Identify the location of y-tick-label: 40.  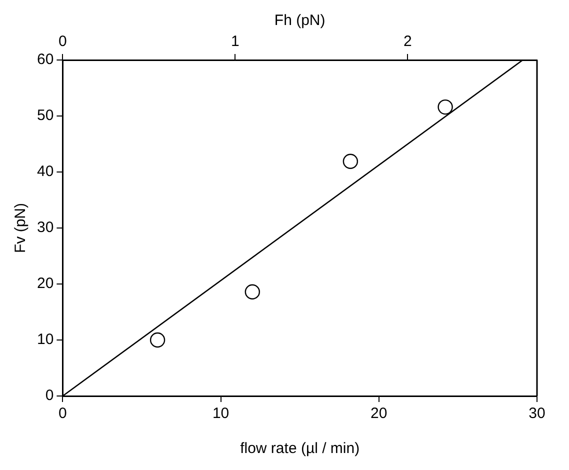
(45, 171).